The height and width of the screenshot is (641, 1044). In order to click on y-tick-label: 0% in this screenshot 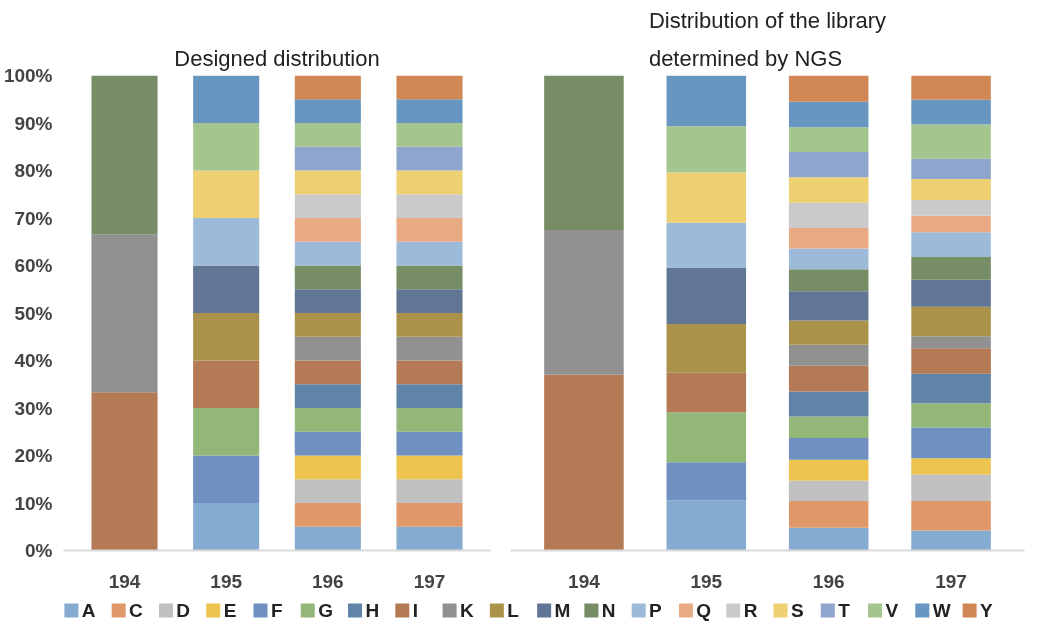, I will do `click(39, 550)`.